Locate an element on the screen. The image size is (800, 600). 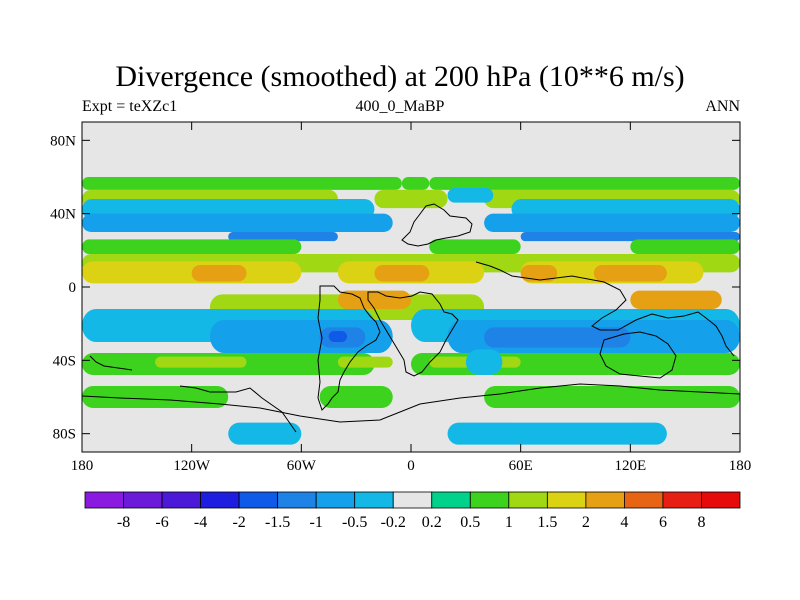
x-tick-label-4: 60E is located at coordinates (521, 466).